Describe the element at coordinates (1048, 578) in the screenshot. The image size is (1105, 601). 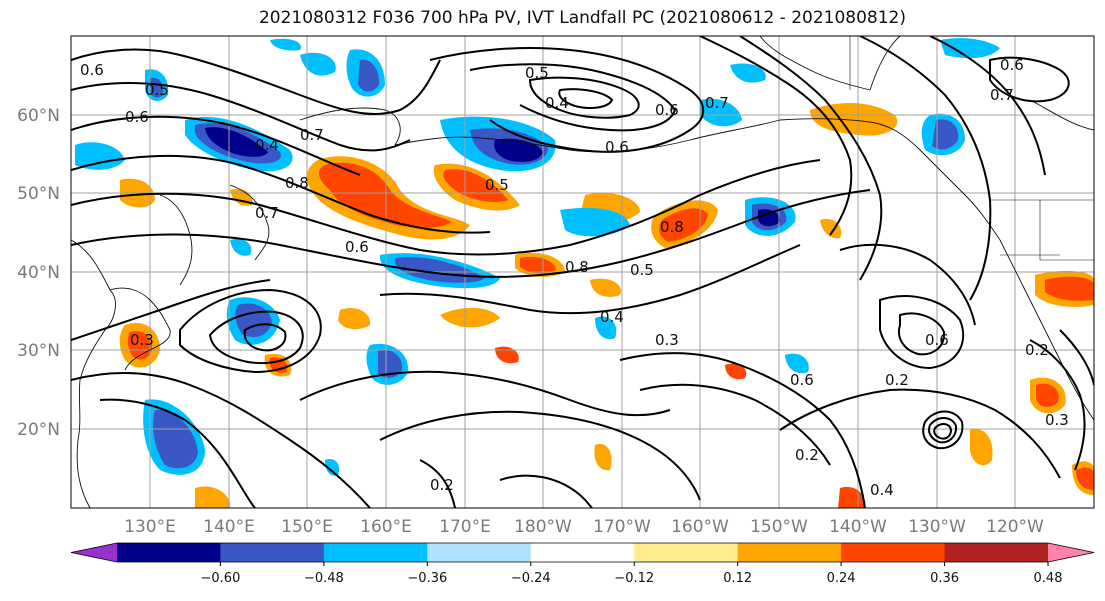
I see `colorbar-tick-label: 0.48` at that location.